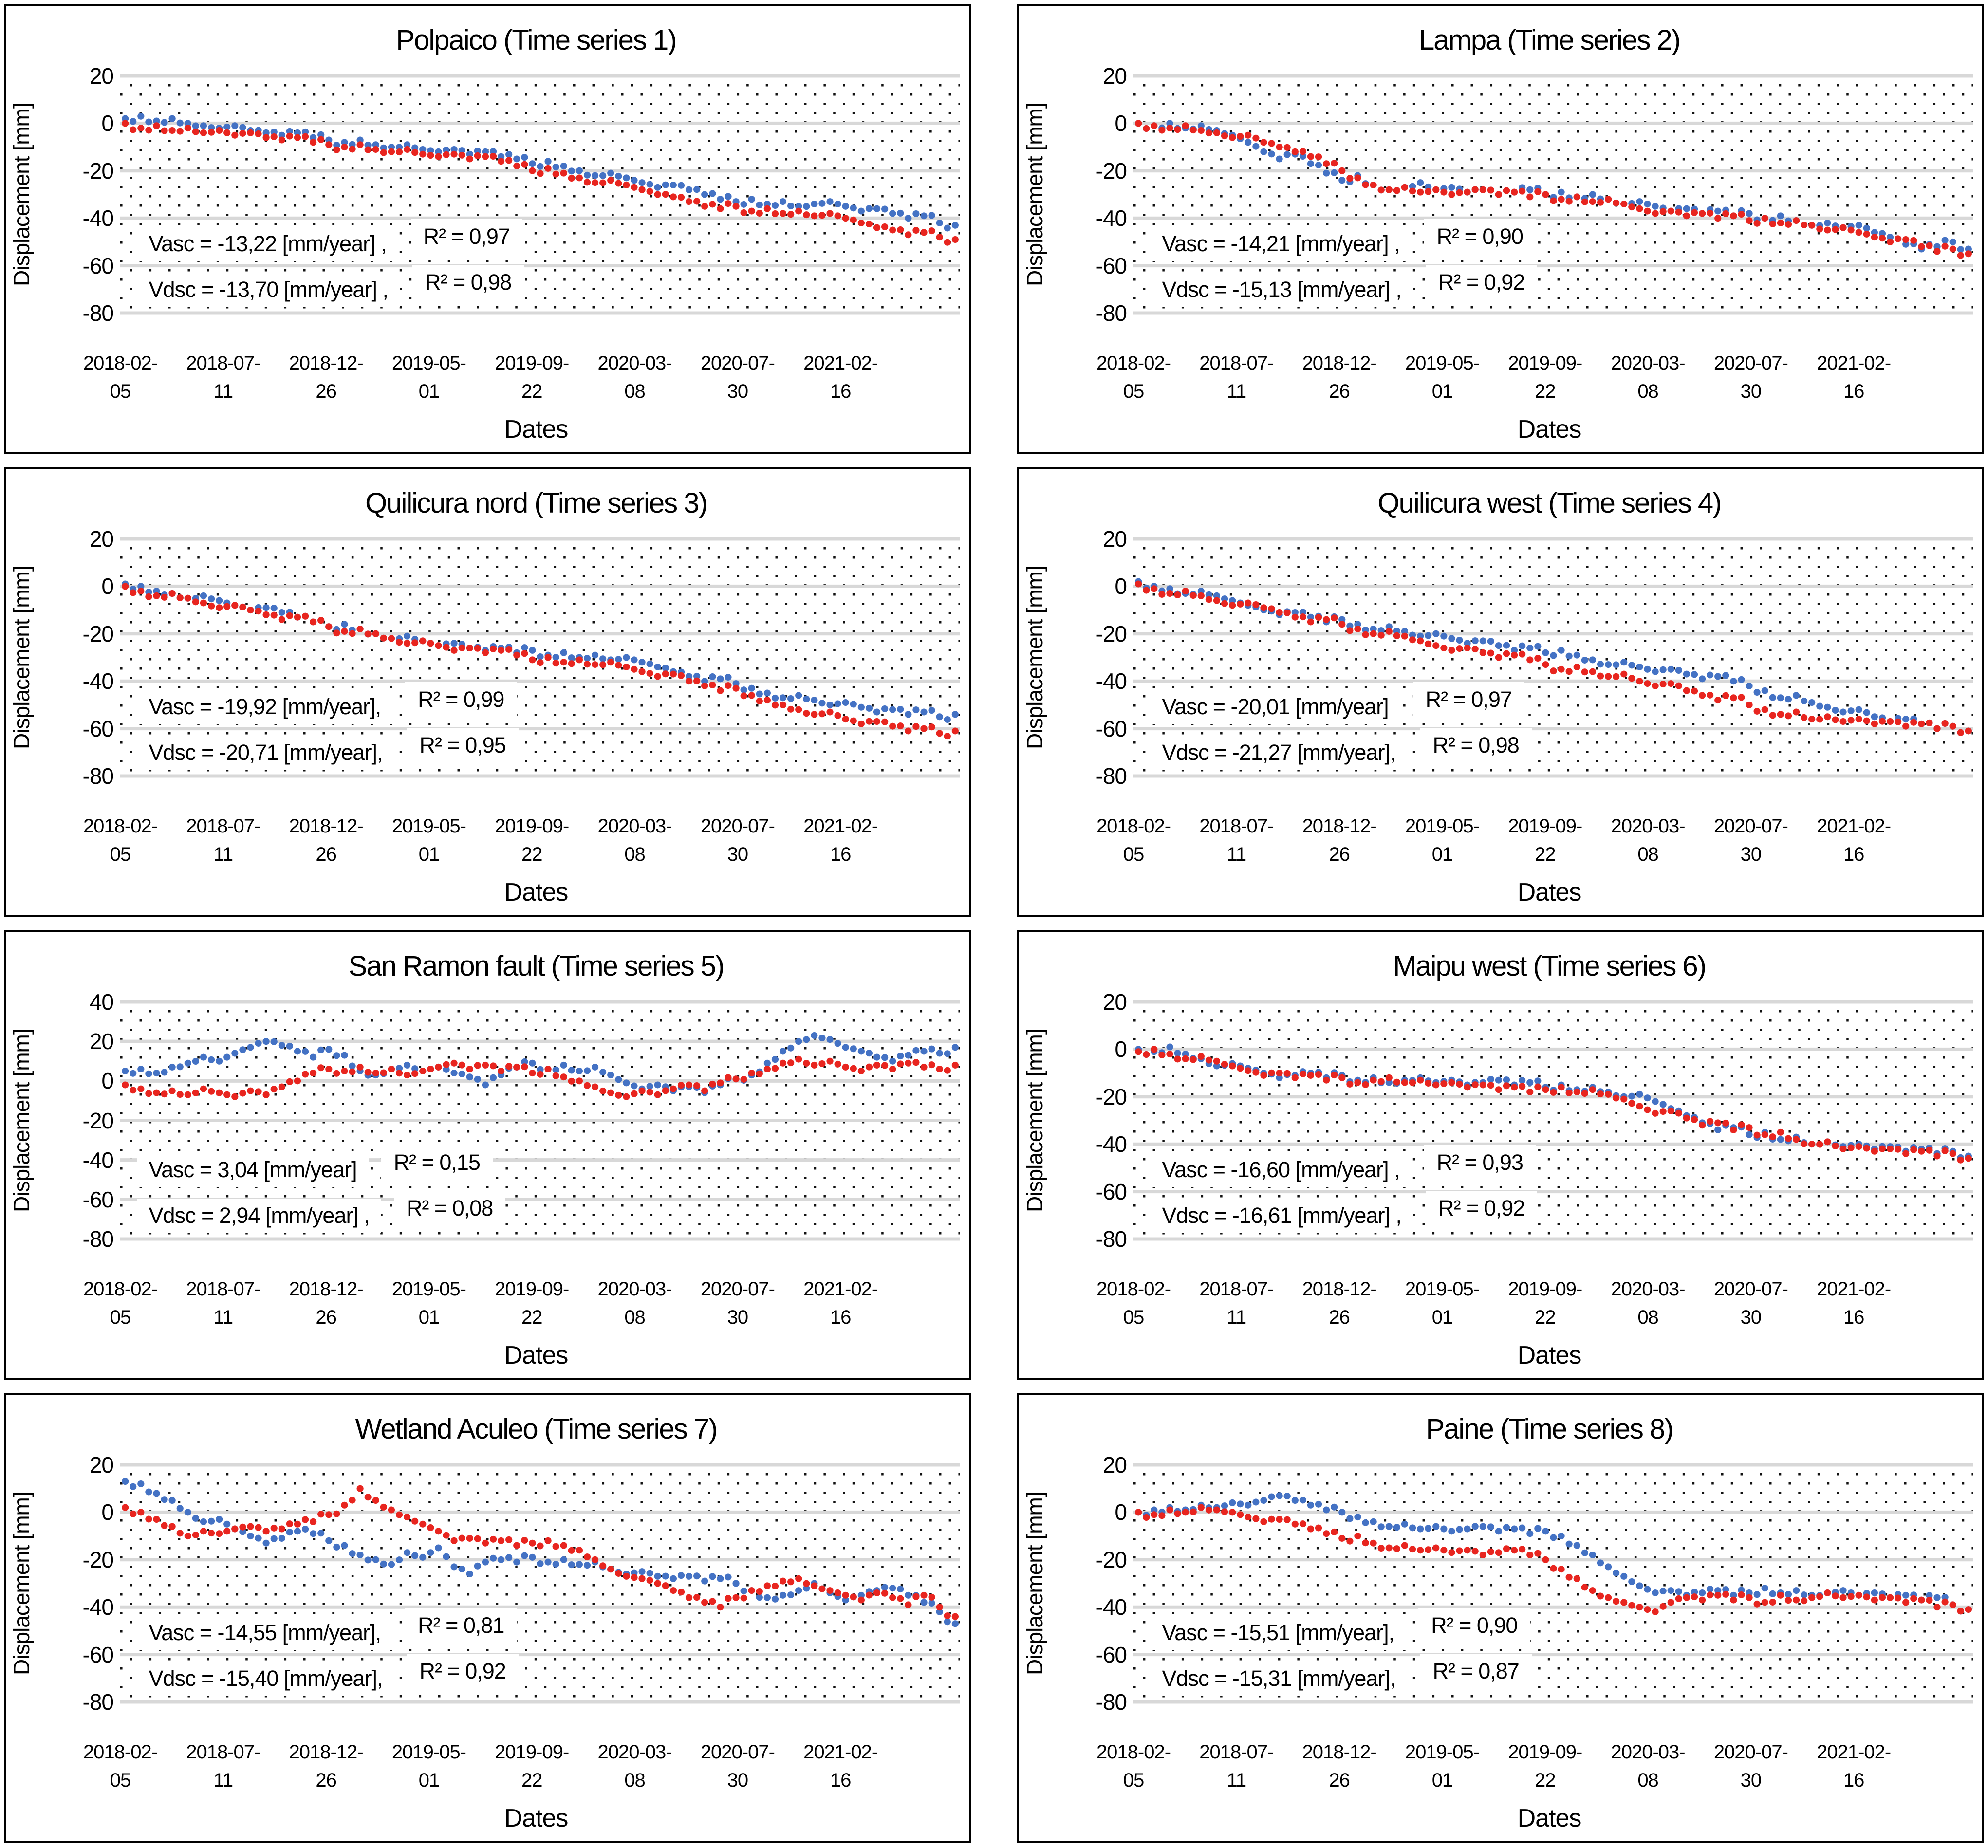 This screenshot has width=1988, height=1848. I want to click on gridlines, so click(540, 1583).